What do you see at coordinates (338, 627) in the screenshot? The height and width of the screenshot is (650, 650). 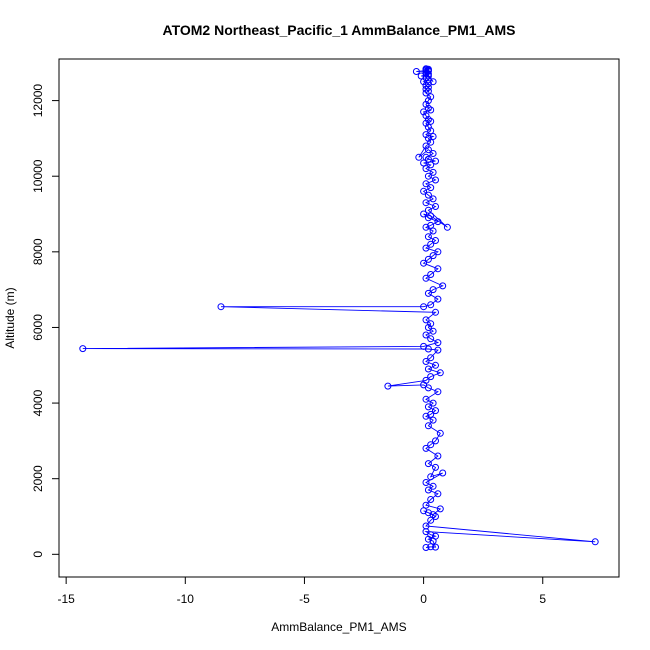 I see `x-axis-label: AmmBalance_PM1_AMS` at bounding box center [338, 627].